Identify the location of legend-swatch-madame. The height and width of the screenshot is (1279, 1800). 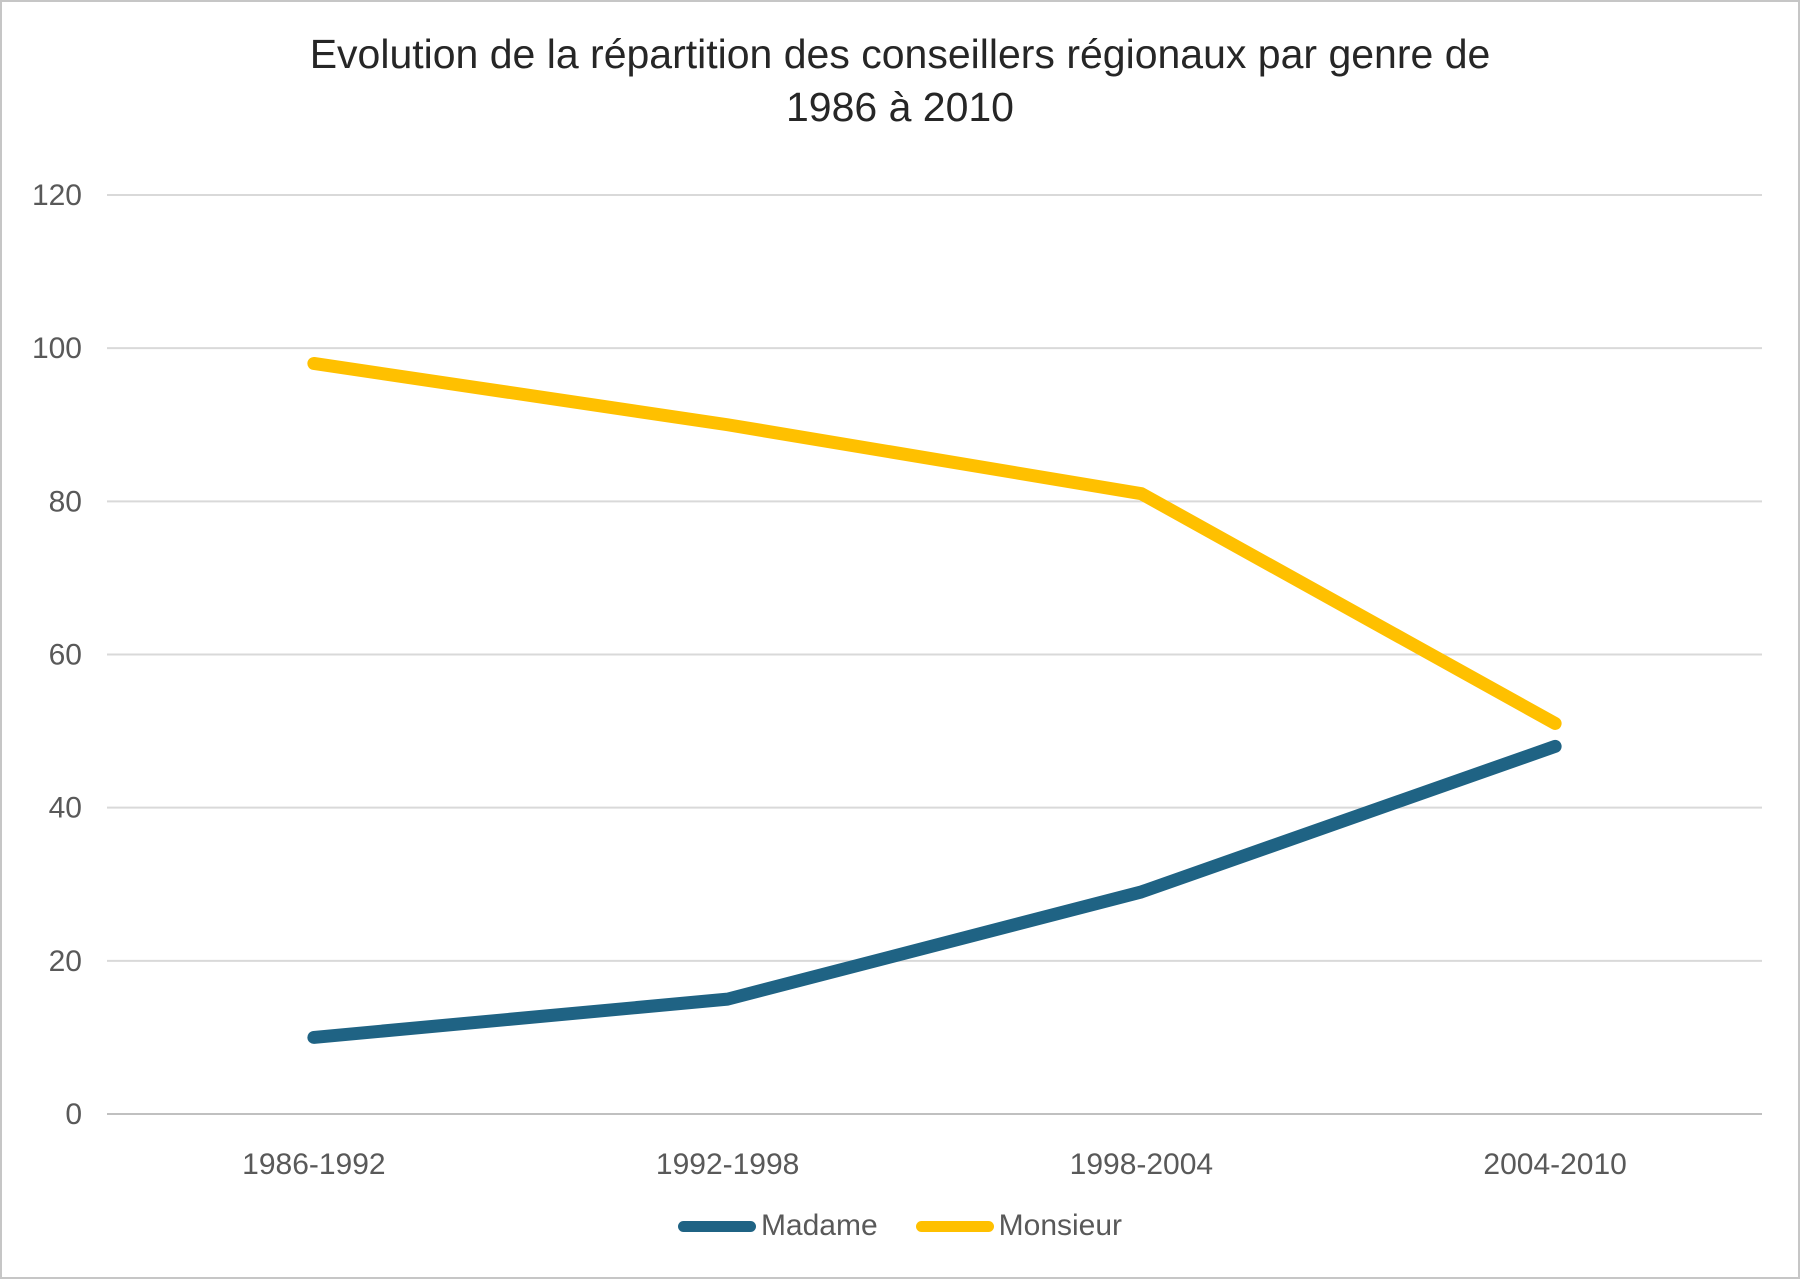
(716, 1226).